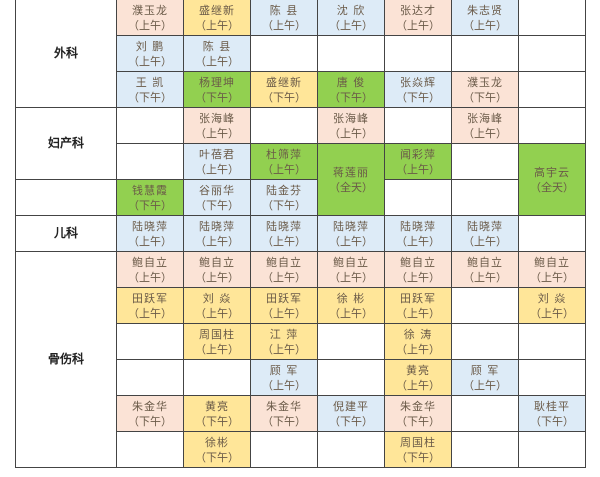 The image size is (600, 477). What do you see at coordinates (351, 82) in the screenshot?
I see `doctor-name: 唐 俊` at bounding box center [351, 82].